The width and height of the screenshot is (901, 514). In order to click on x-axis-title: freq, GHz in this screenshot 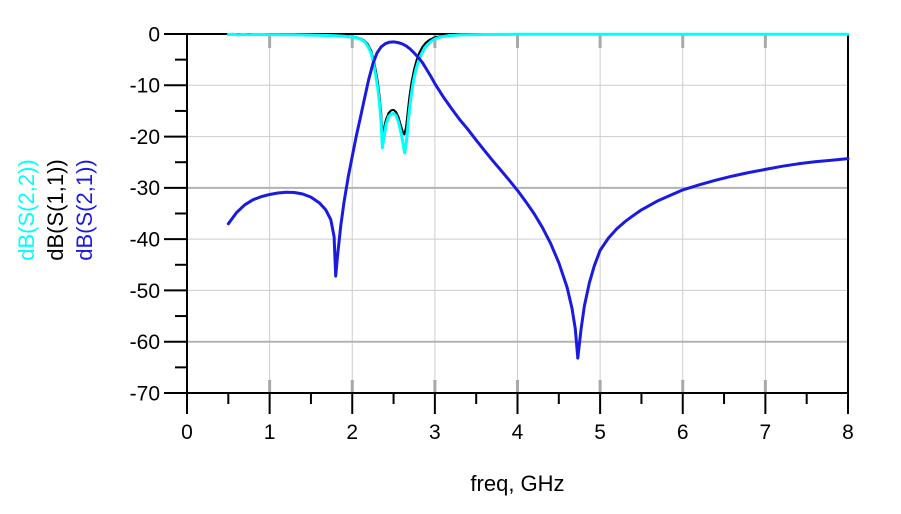, I will do `click(517, 483)`.